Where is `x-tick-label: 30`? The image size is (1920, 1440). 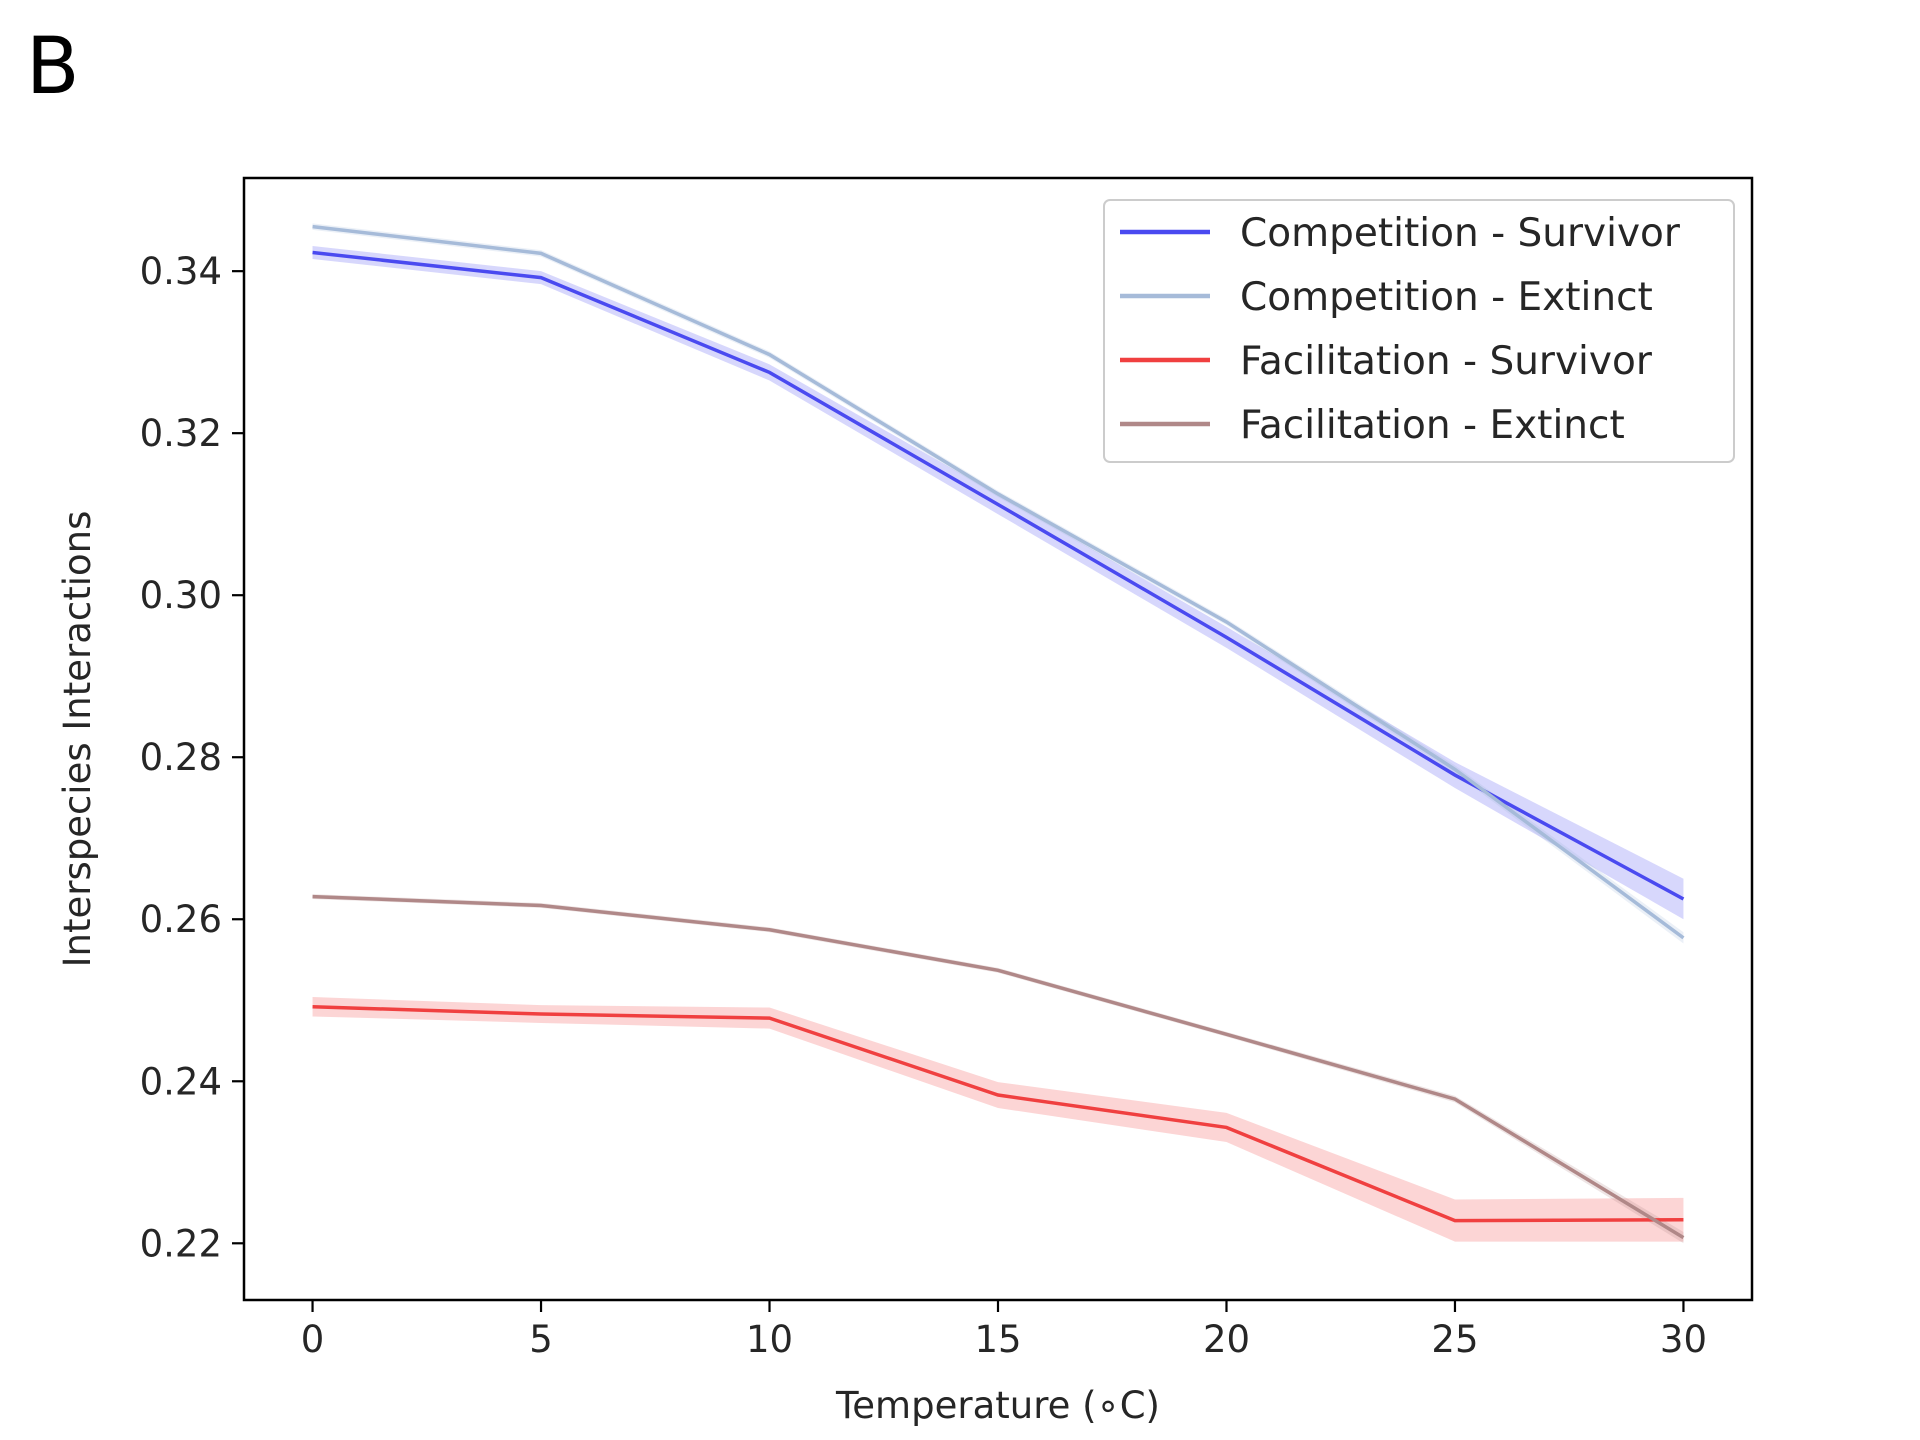 x-tick-label: 30 is located at coordinates (1683, 1339).